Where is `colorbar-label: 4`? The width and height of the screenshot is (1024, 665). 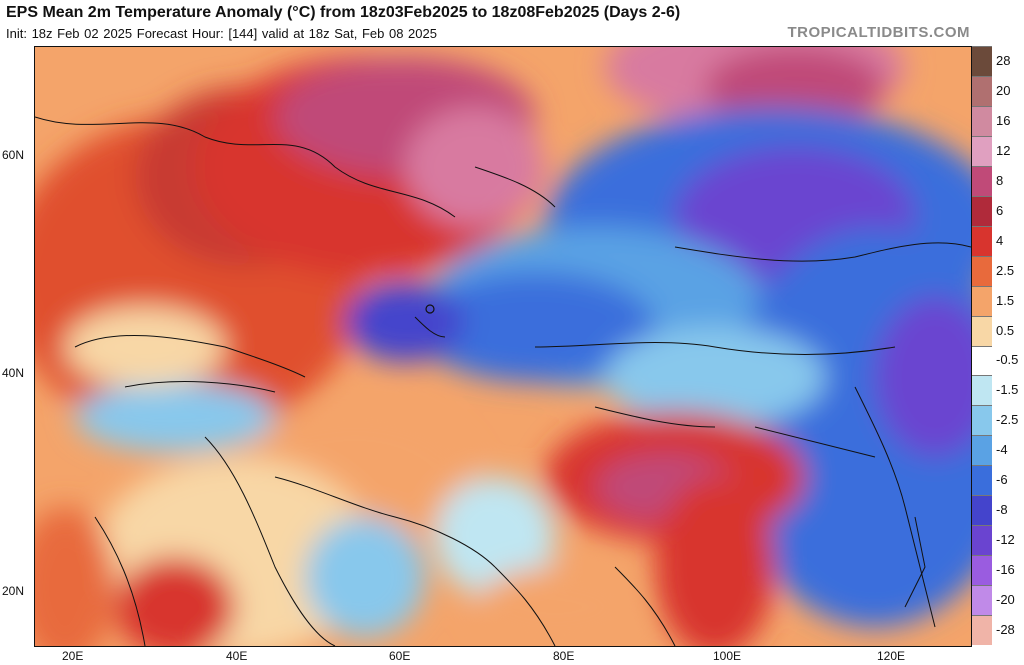 colorbar-label: 4 is located at coordinates (1000, 240).